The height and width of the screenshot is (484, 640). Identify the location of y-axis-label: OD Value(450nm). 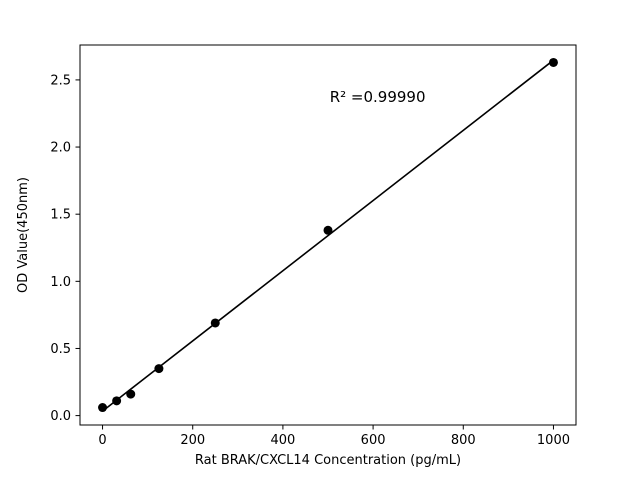
(23, 235).